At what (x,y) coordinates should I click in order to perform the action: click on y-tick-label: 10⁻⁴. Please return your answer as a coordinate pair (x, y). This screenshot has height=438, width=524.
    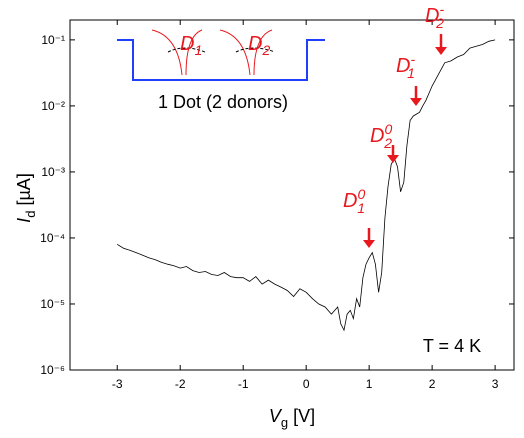
    Looking at the image, I should click on (52, 238).